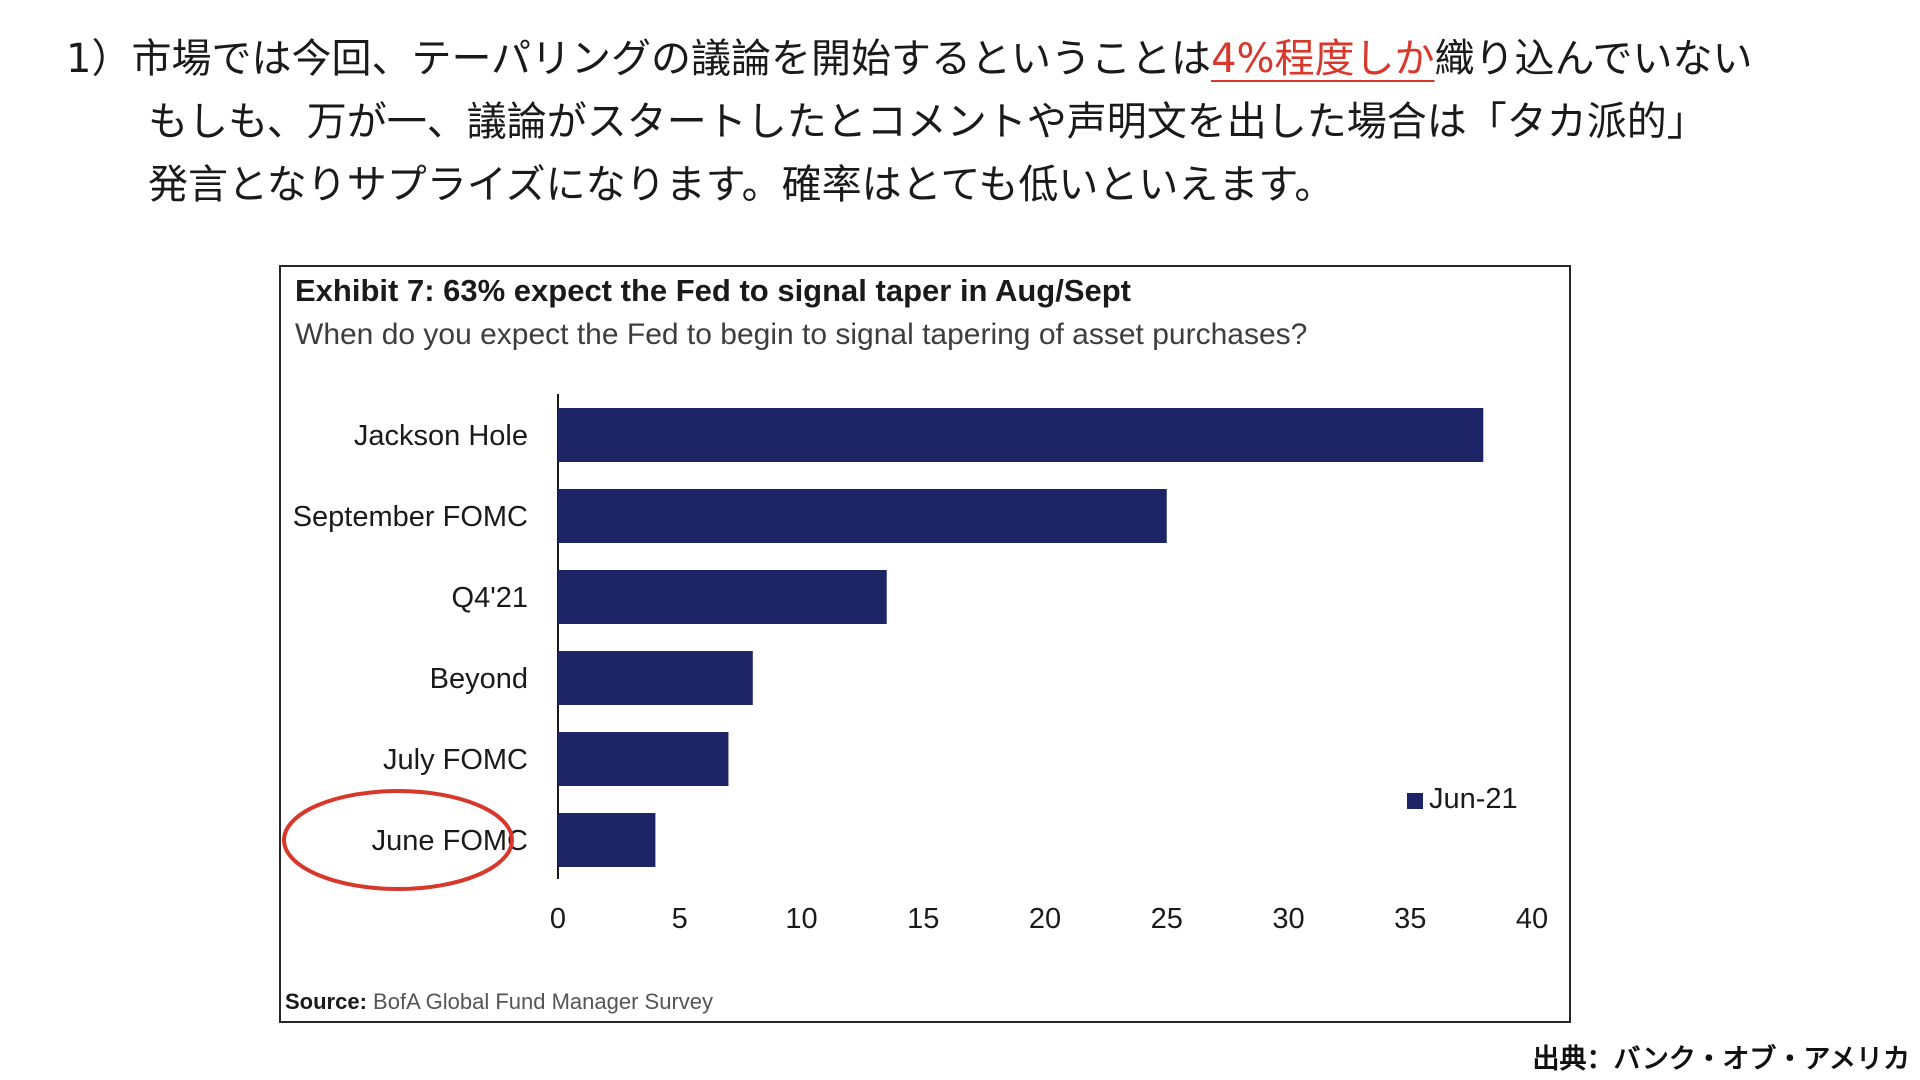 Image resolution: width=1920 pixels, height=1080 pixels. I want to click on x-tick-label: 15, so click(923, 919).